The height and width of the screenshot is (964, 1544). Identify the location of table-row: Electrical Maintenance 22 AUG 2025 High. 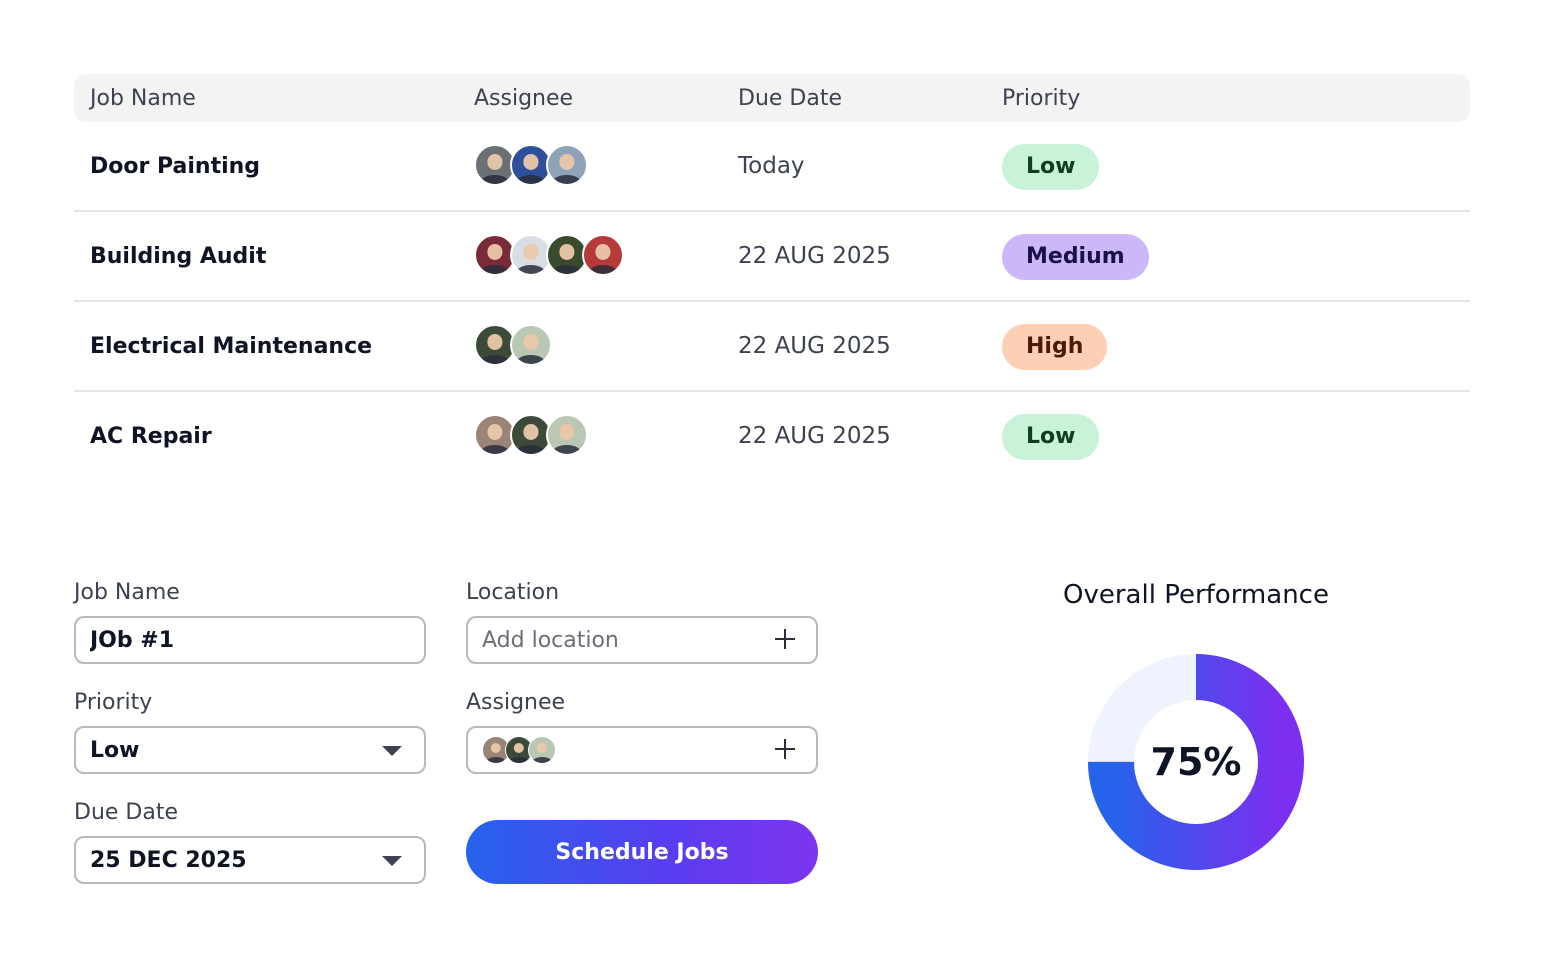
(772, 347).